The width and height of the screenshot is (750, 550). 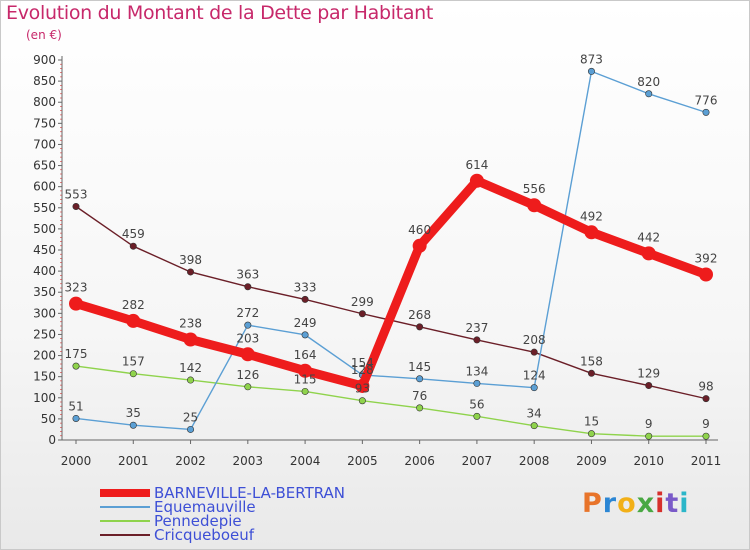 I want to click on data-label-barneville-la-bertran: 460, so click(x=419, y=230).